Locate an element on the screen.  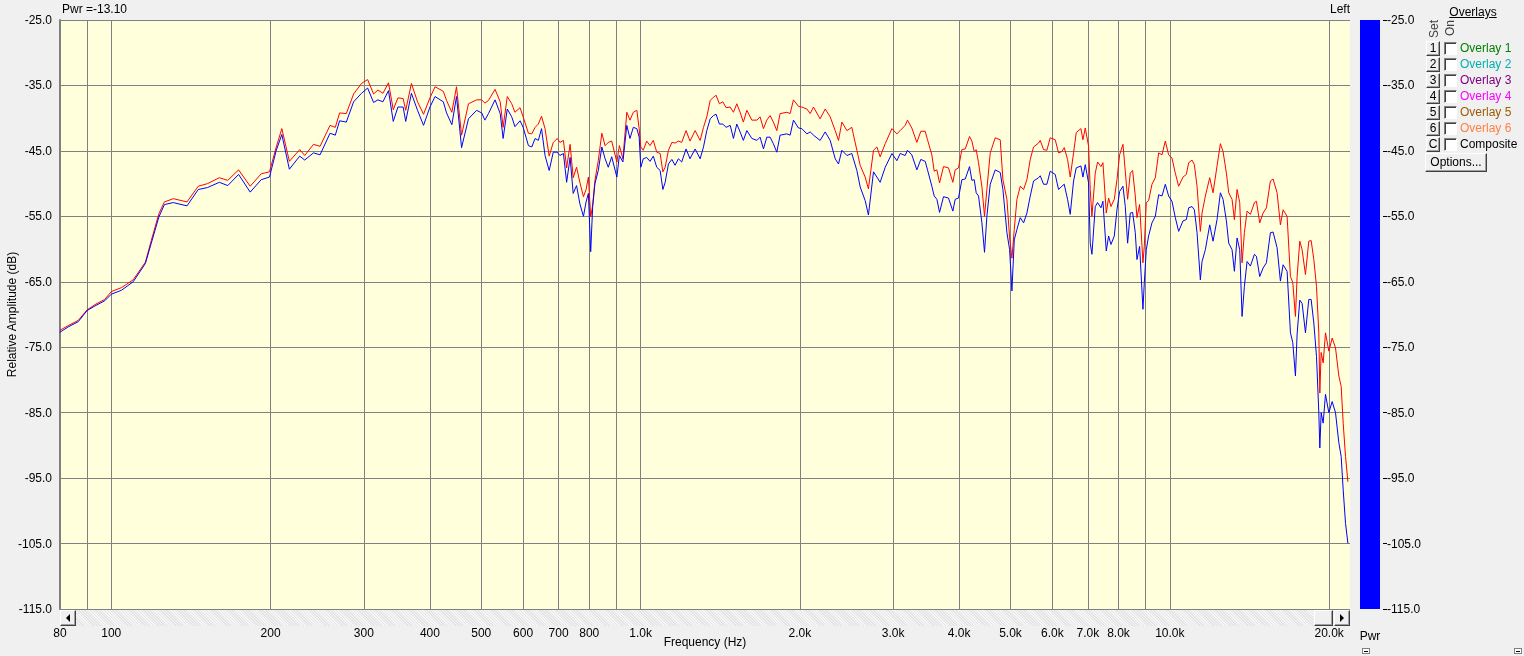
x-tick-label: 500 is located at coordinates (481, 633).